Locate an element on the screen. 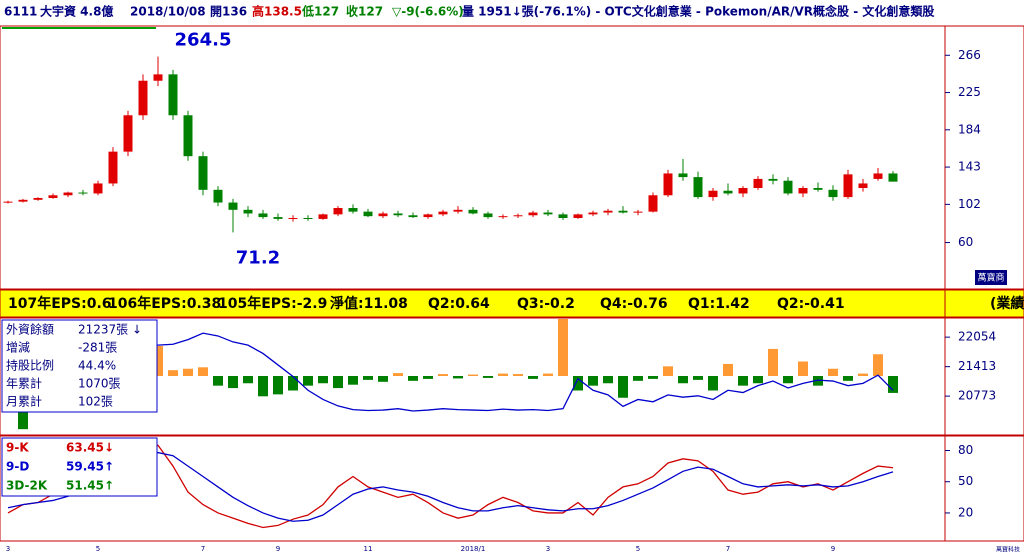  legend-value: 51.45↑ is located at coordinates (90, 486).